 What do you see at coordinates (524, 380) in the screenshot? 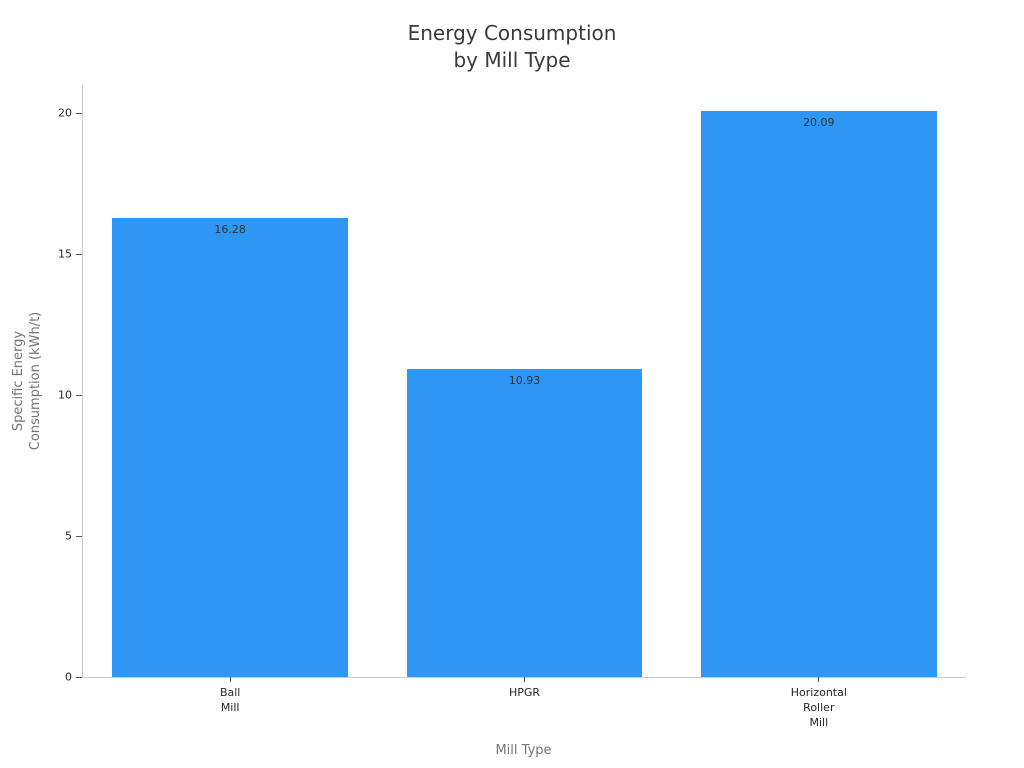
I see `bar-value-label: 10.93` at bounding box center [524, 380].